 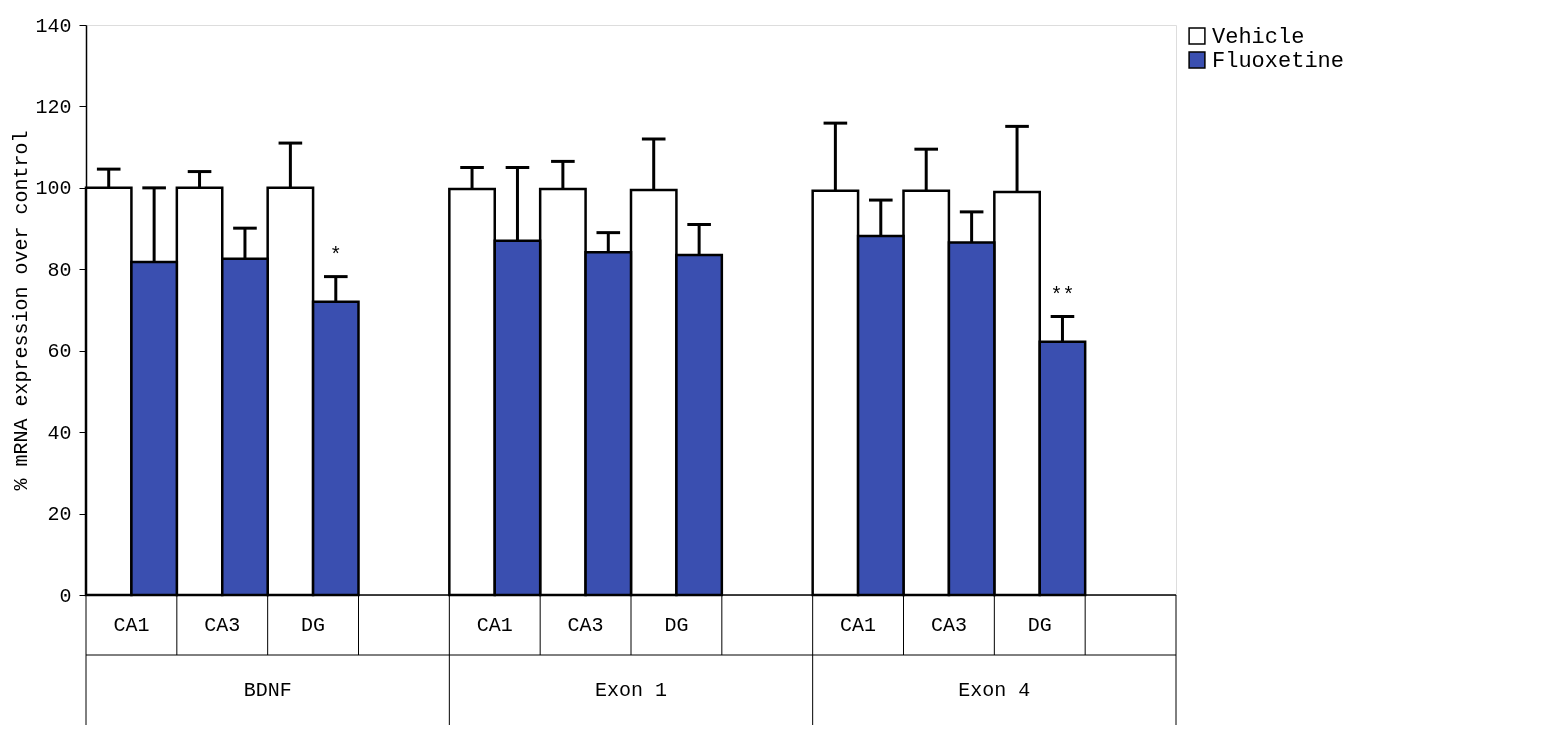 What do you see at coordinates (59, 270) in the screenshot?
I see `y-tick-label: 80` at bounding box center [59, 270].